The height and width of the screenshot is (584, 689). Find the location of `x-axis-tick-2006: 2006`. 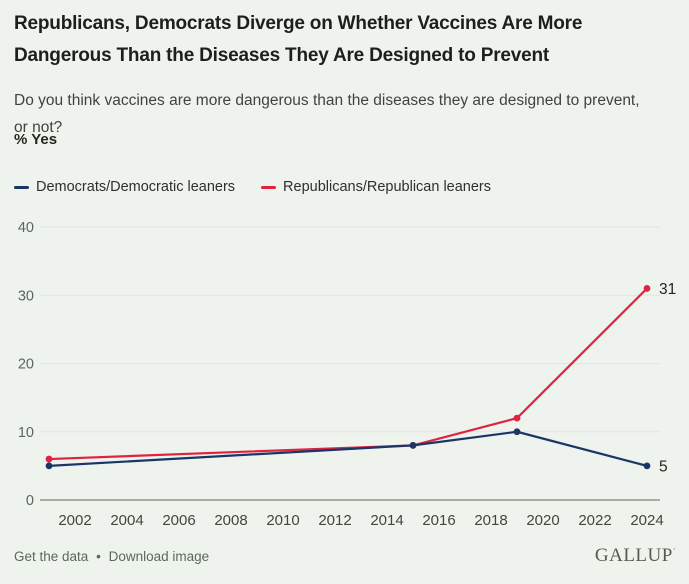

x-axis-tick-2006: 2006 is located at coordinates (178, 520).